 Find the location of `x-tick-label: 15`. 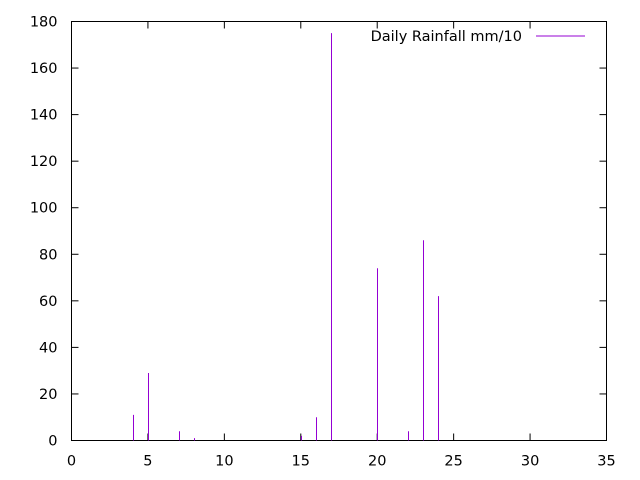

x-tick-label: 15 is located at coordinates (301, 462).